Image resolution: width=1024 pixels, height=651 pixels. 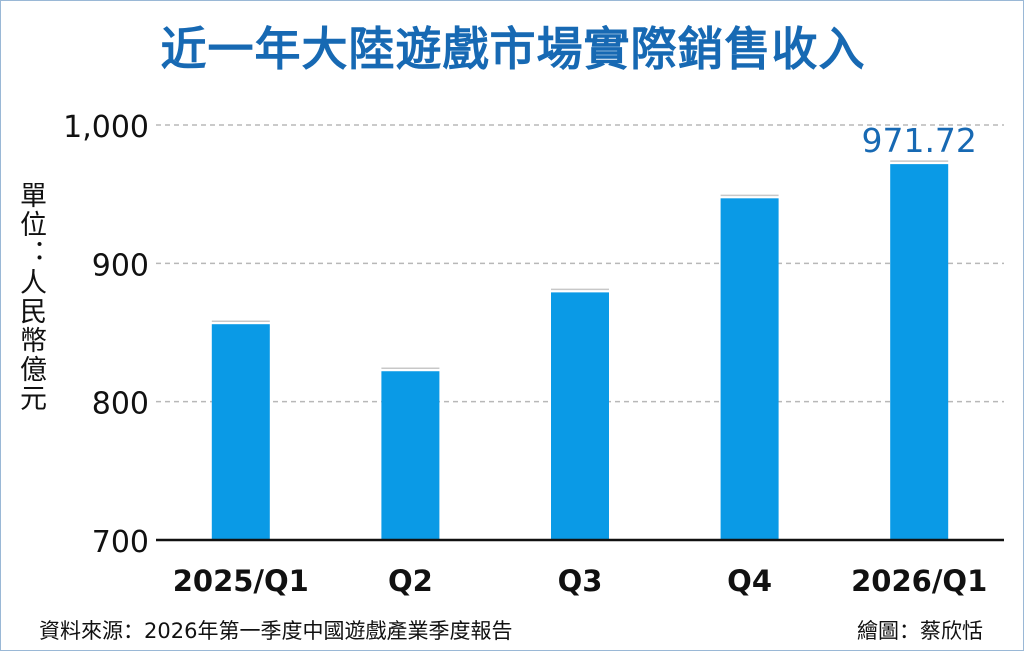 What do you see at coordinates (120, 404) in the screenshot?
I see `y-tick-label: 800` at bounding box center [120, 404].